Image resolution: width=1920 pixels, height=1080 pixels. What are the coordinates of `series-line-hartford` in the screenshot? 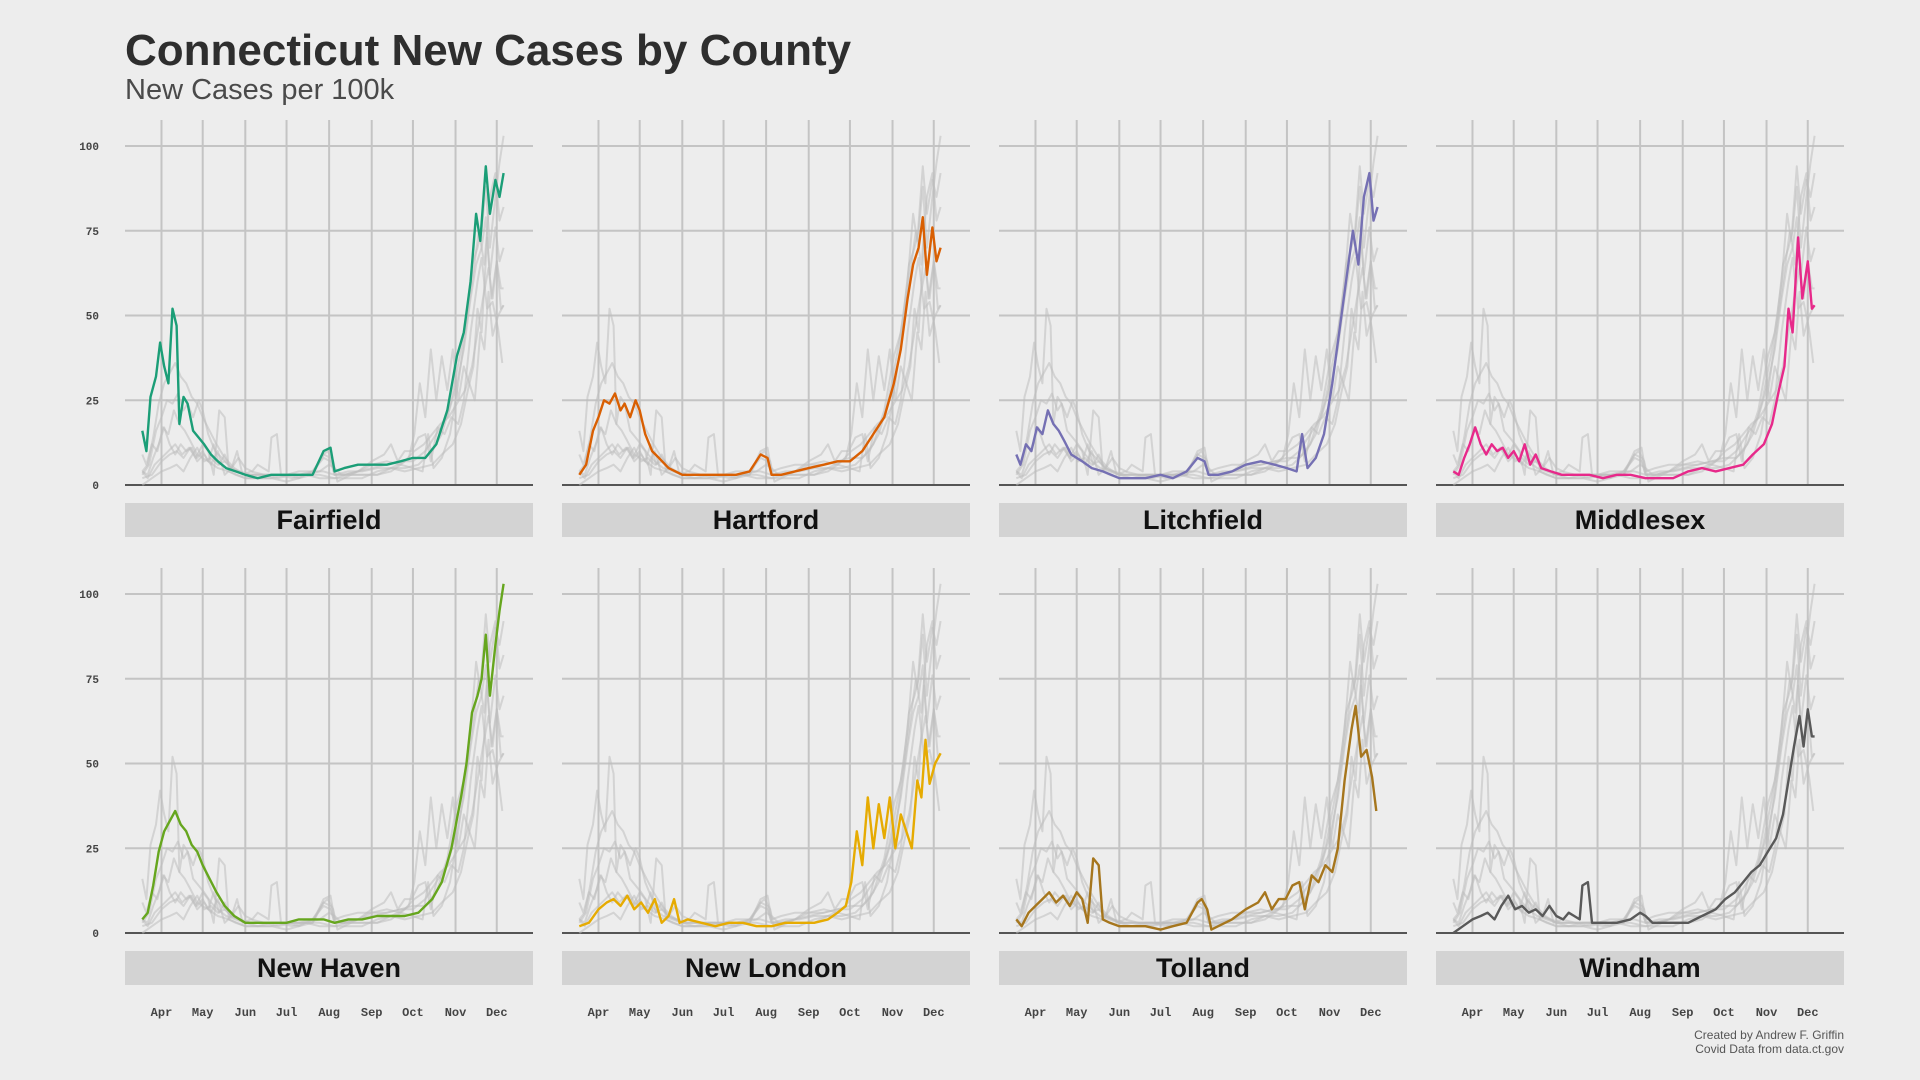 It's located at (760, 346).